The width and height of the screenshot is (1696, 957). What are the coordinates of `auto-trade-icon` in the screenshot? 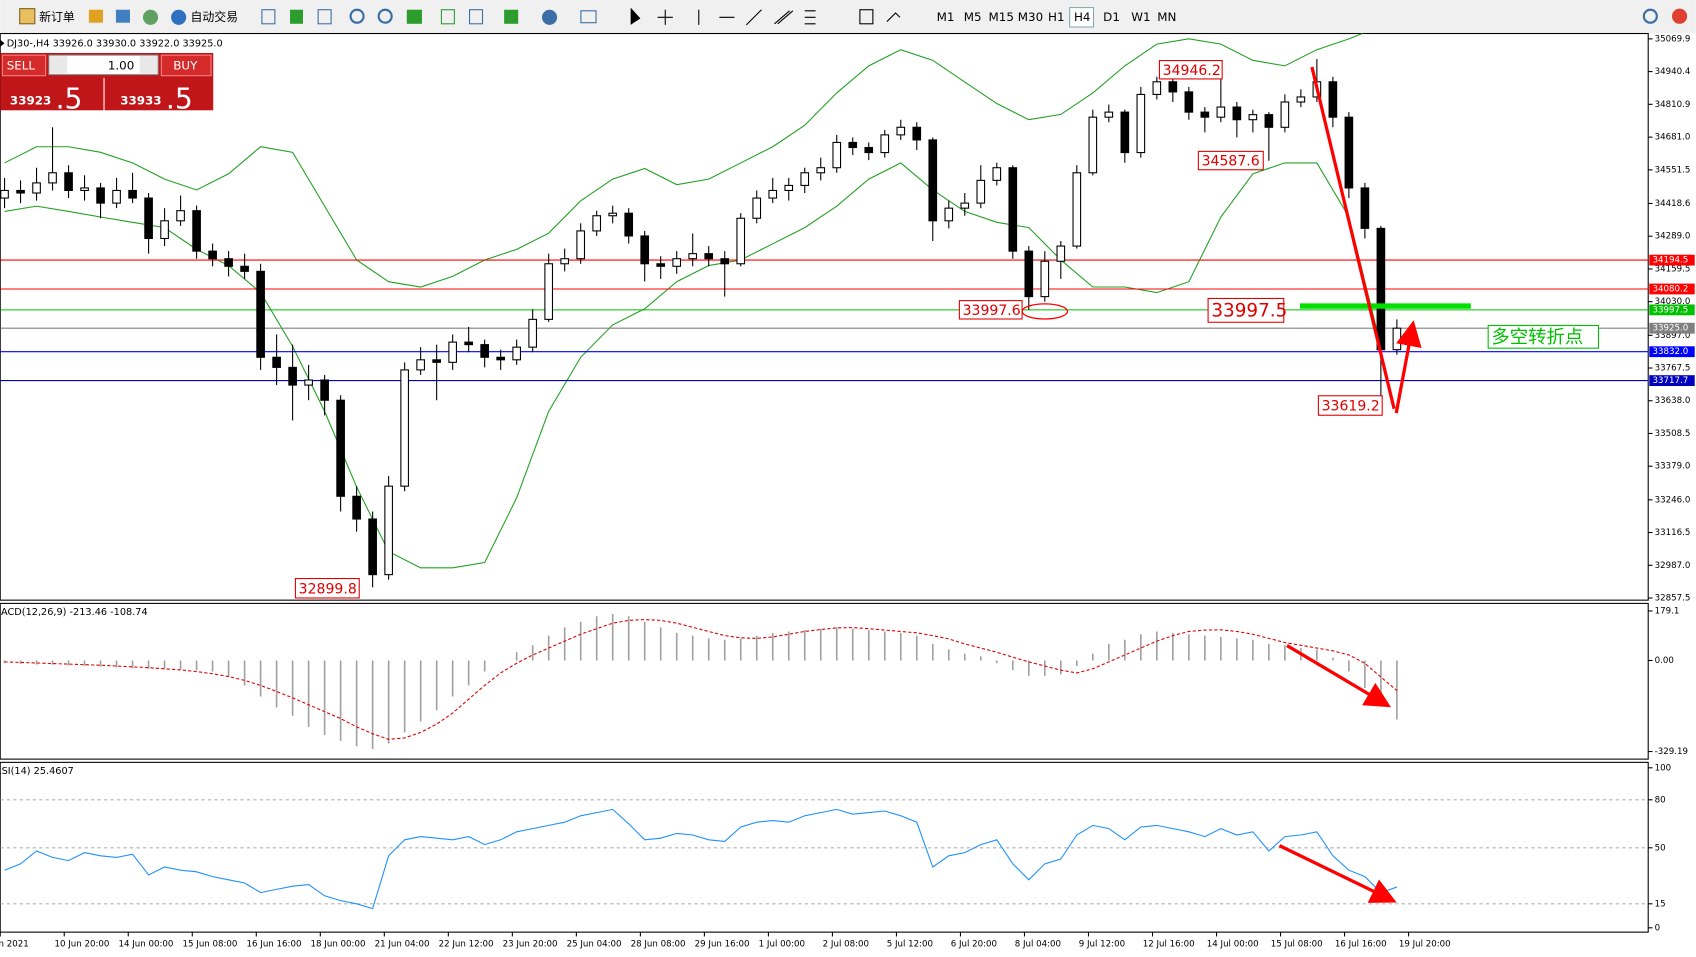 It's located at (179, 17).